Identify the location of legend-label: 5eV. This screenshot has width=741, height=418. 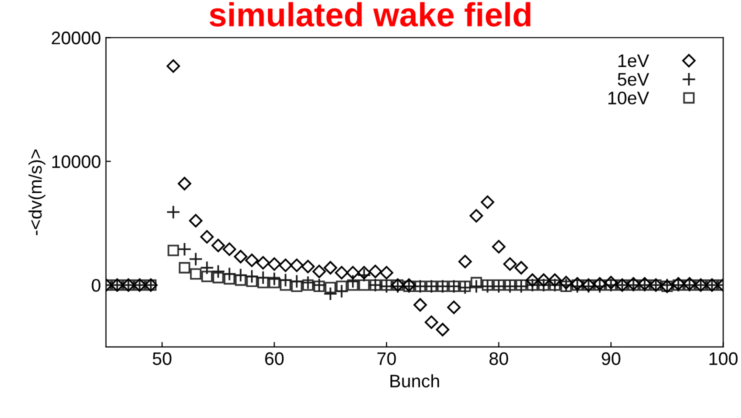
(634, 79).